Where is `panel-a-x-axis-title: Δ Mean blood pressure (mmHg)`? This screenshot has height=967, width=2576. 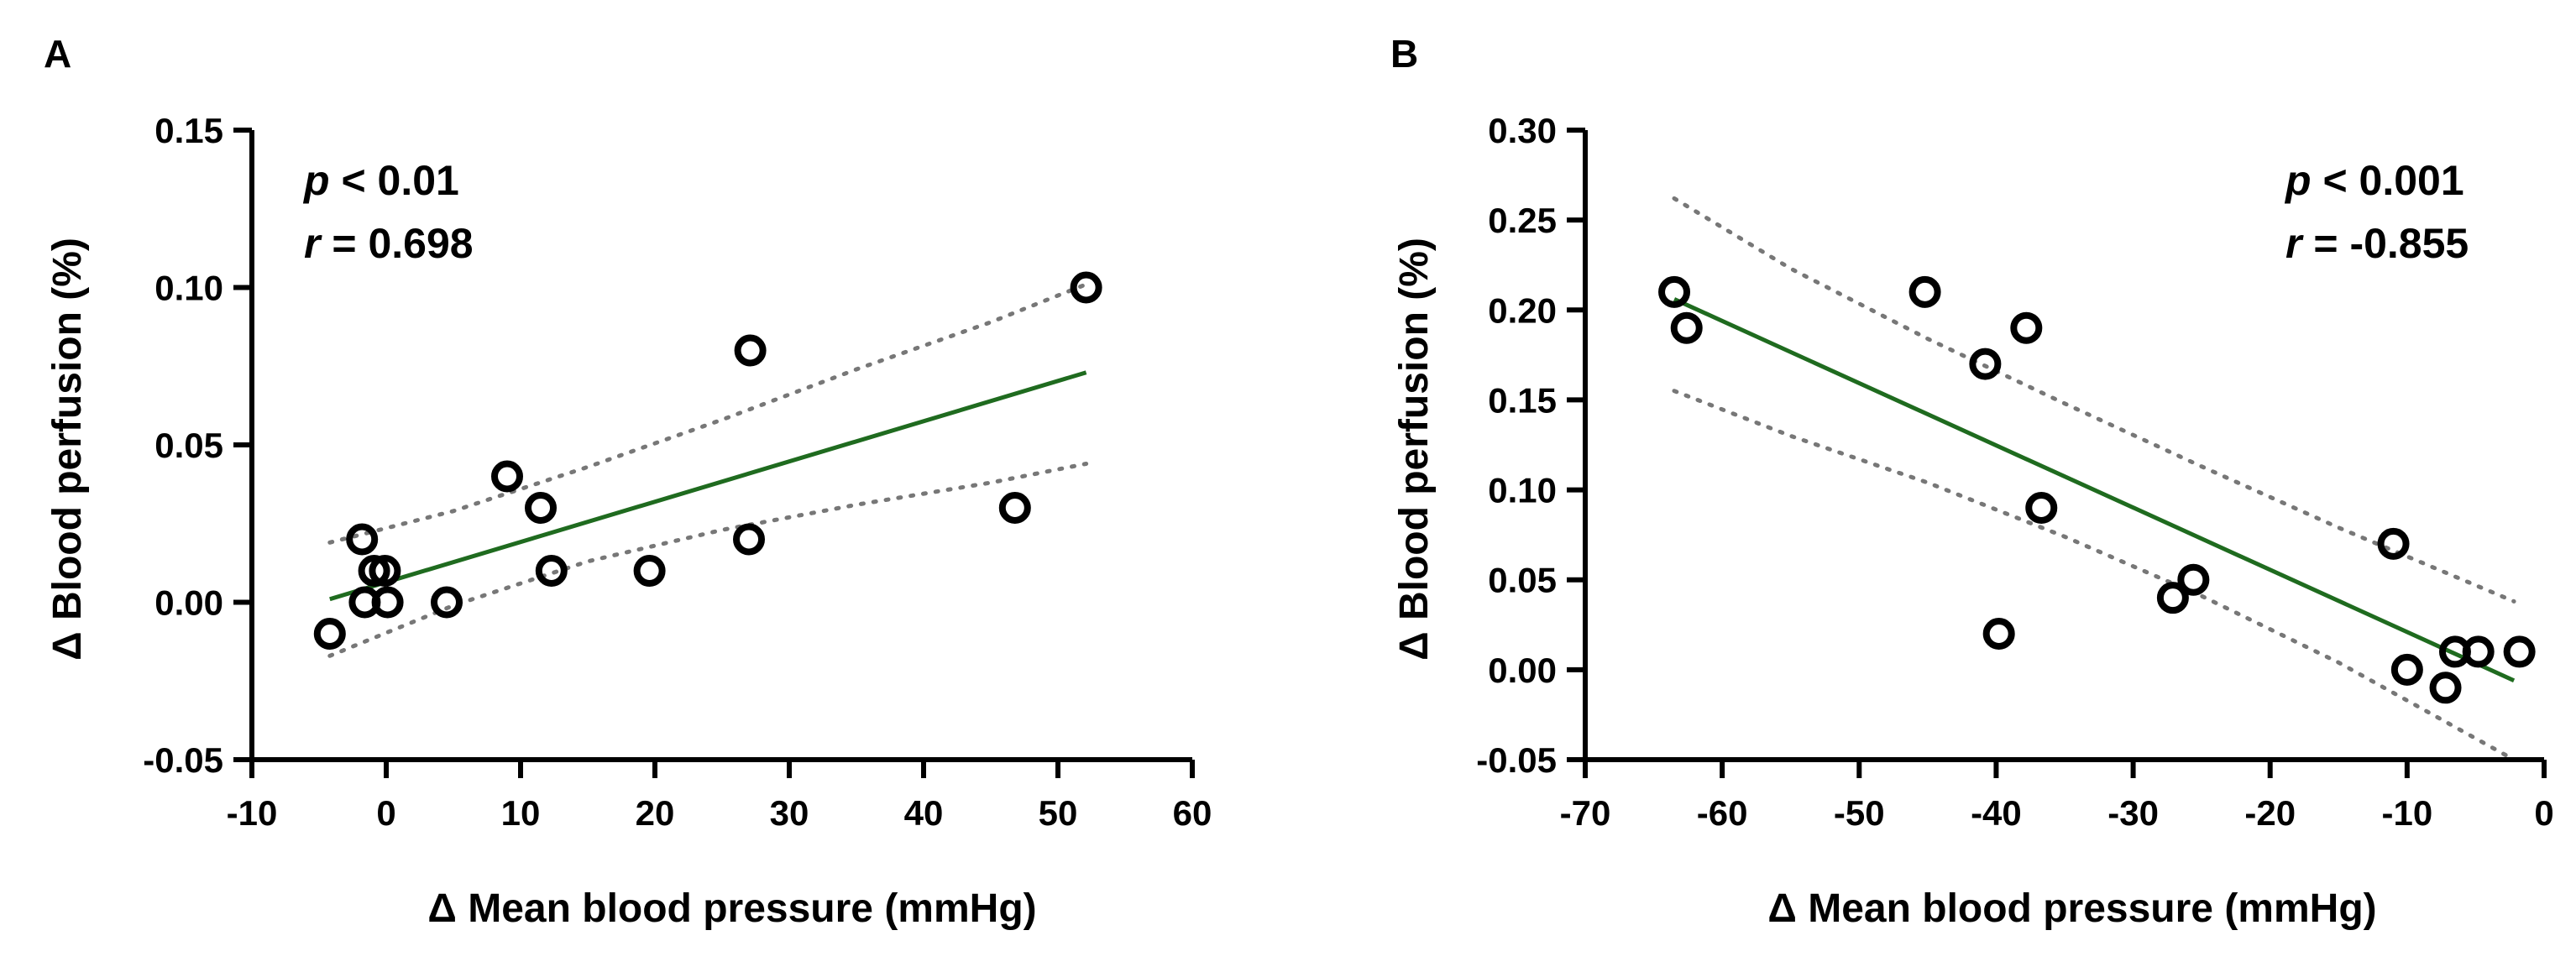
panel-a-x-axis-title: Δ Mean blood pressure (mmHg) is located at coordinates (731, 908).